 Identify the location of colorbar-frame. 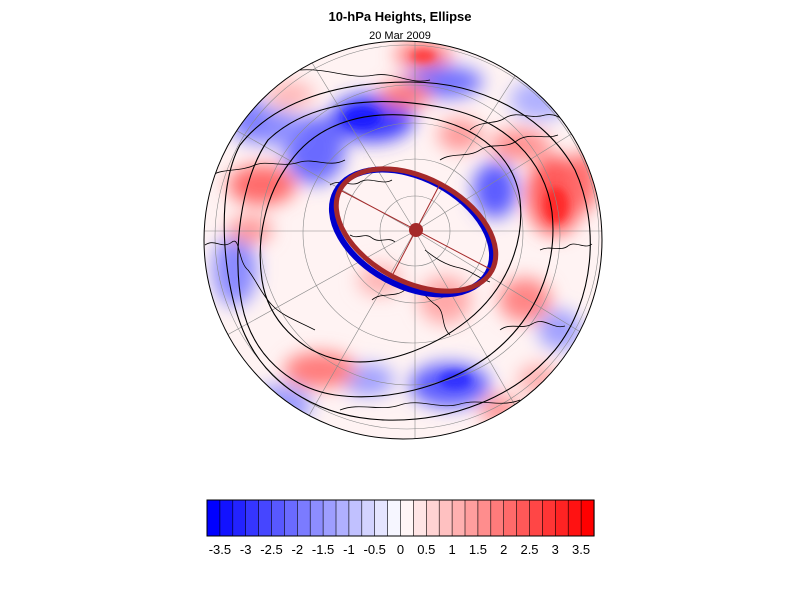
(400, 518).